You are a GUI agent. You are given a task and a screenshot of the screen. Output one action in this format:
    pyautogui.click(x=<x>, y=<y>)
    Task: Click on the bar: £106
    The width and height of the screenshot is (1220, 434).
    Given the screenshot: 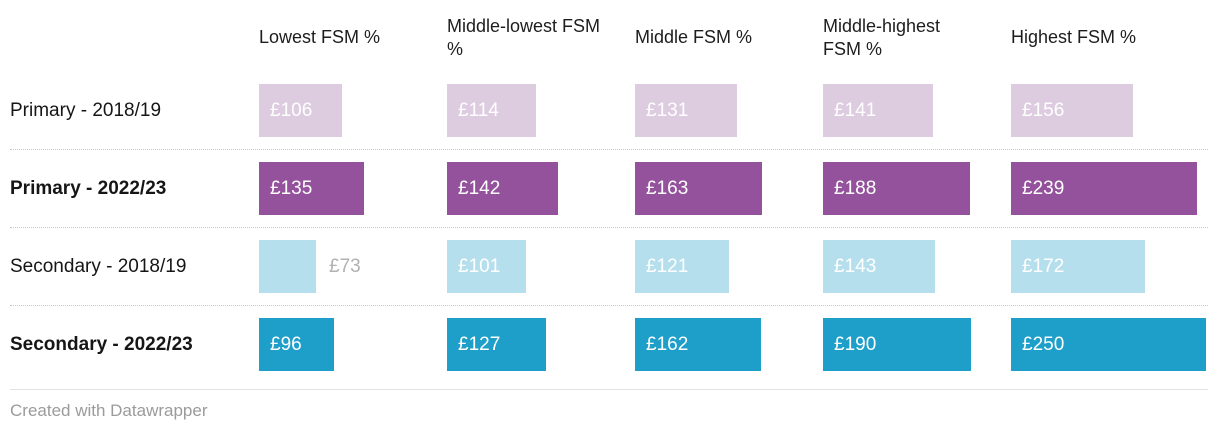 What is the action you would take?
    pyautogui.click(x=300, y=110)
    